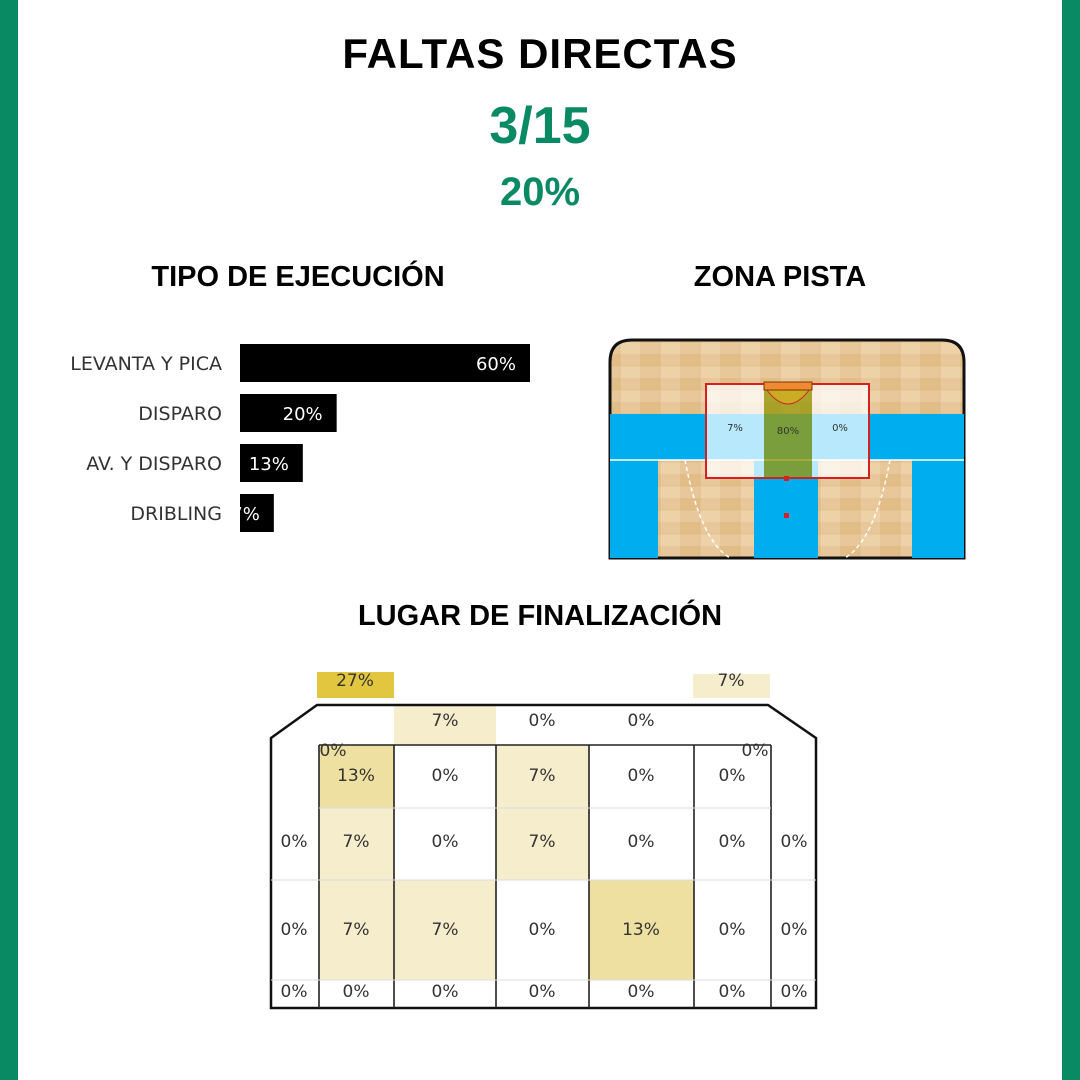 Image resolution: width=1080 pixels, height=1080 pixels. What do you see at coordinates (731, 681) in the screenshot?
I see `outside-label-top-right: 7%` at bounding box center [731, 681].